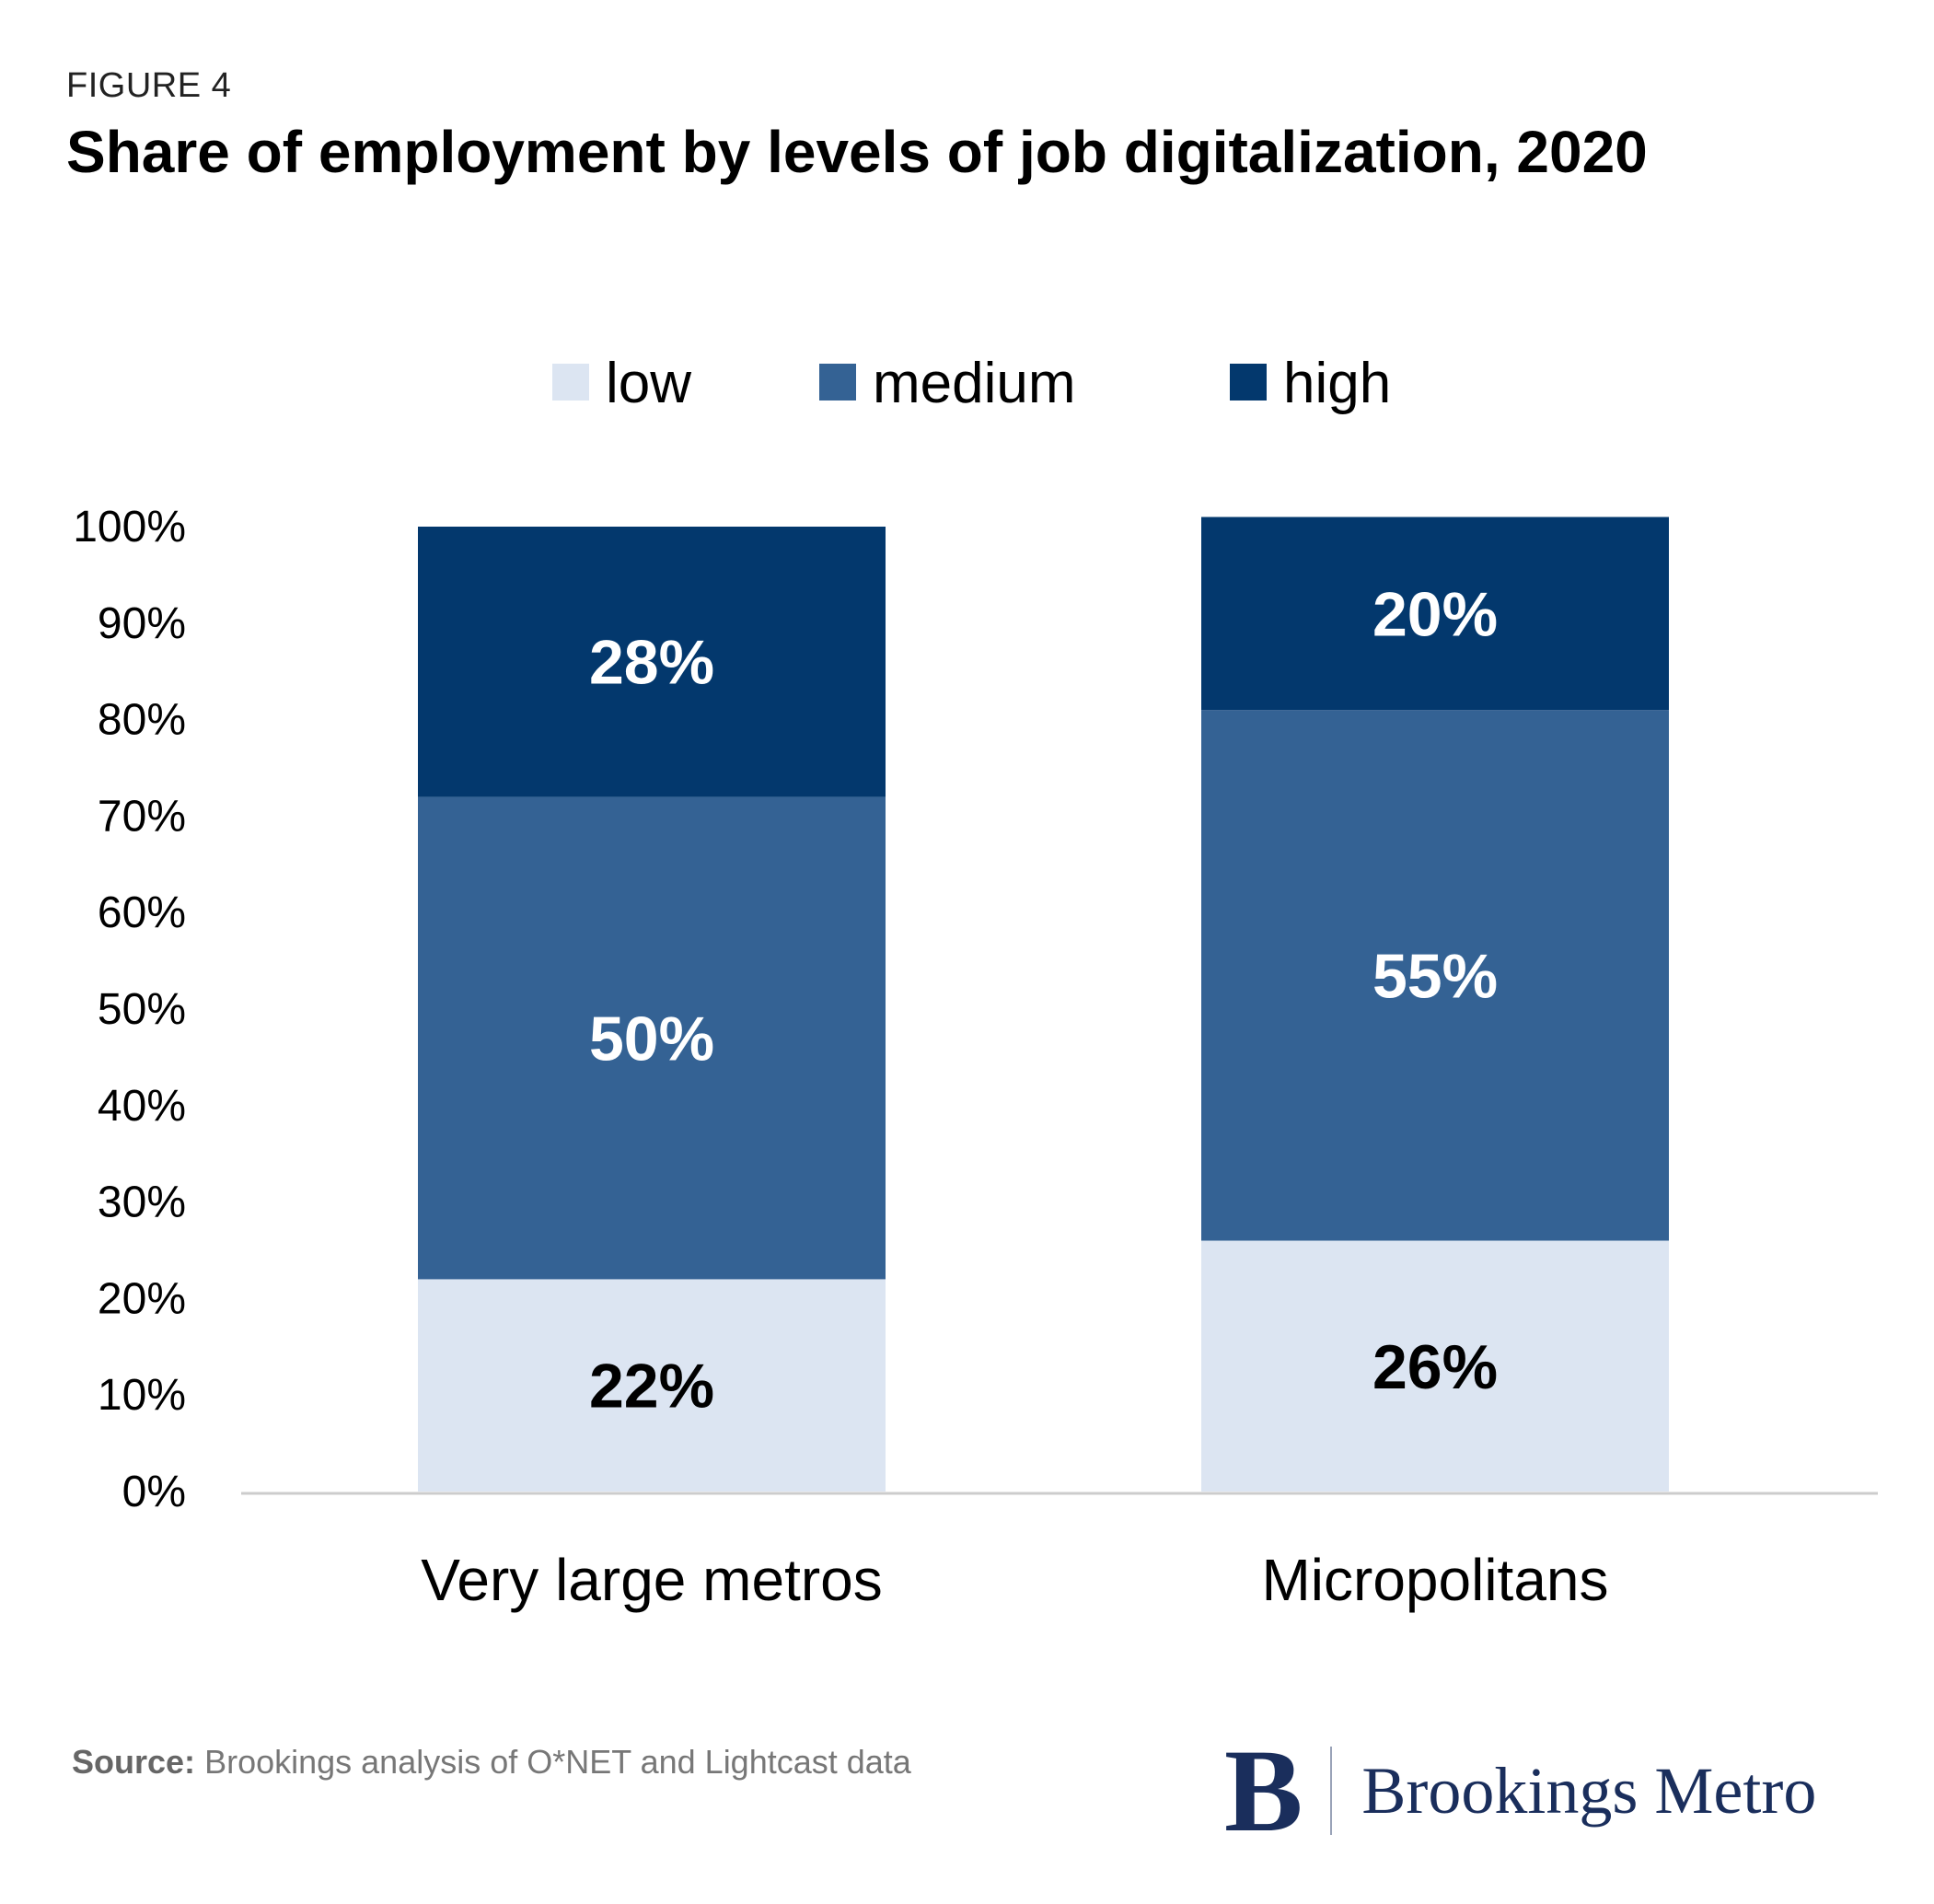 Image resolution: width=1934 pixels, height=1904 pixels. I want to click on logo-divider, so click(1331, 1791).